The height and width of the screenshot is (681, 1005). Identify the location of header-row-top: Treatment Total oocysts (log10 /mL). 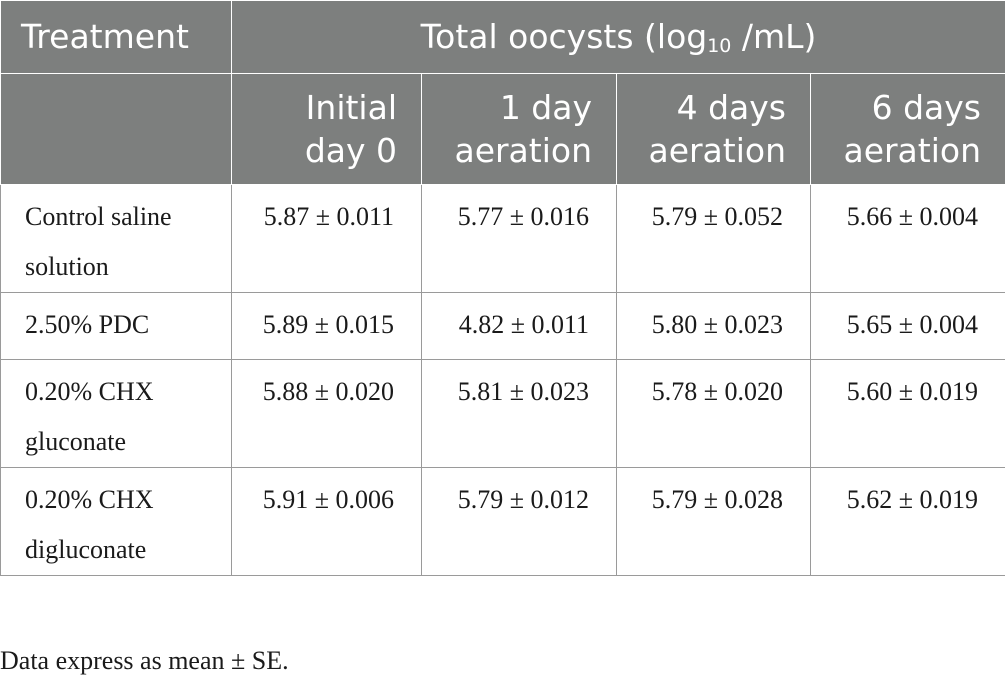
(502, 37).